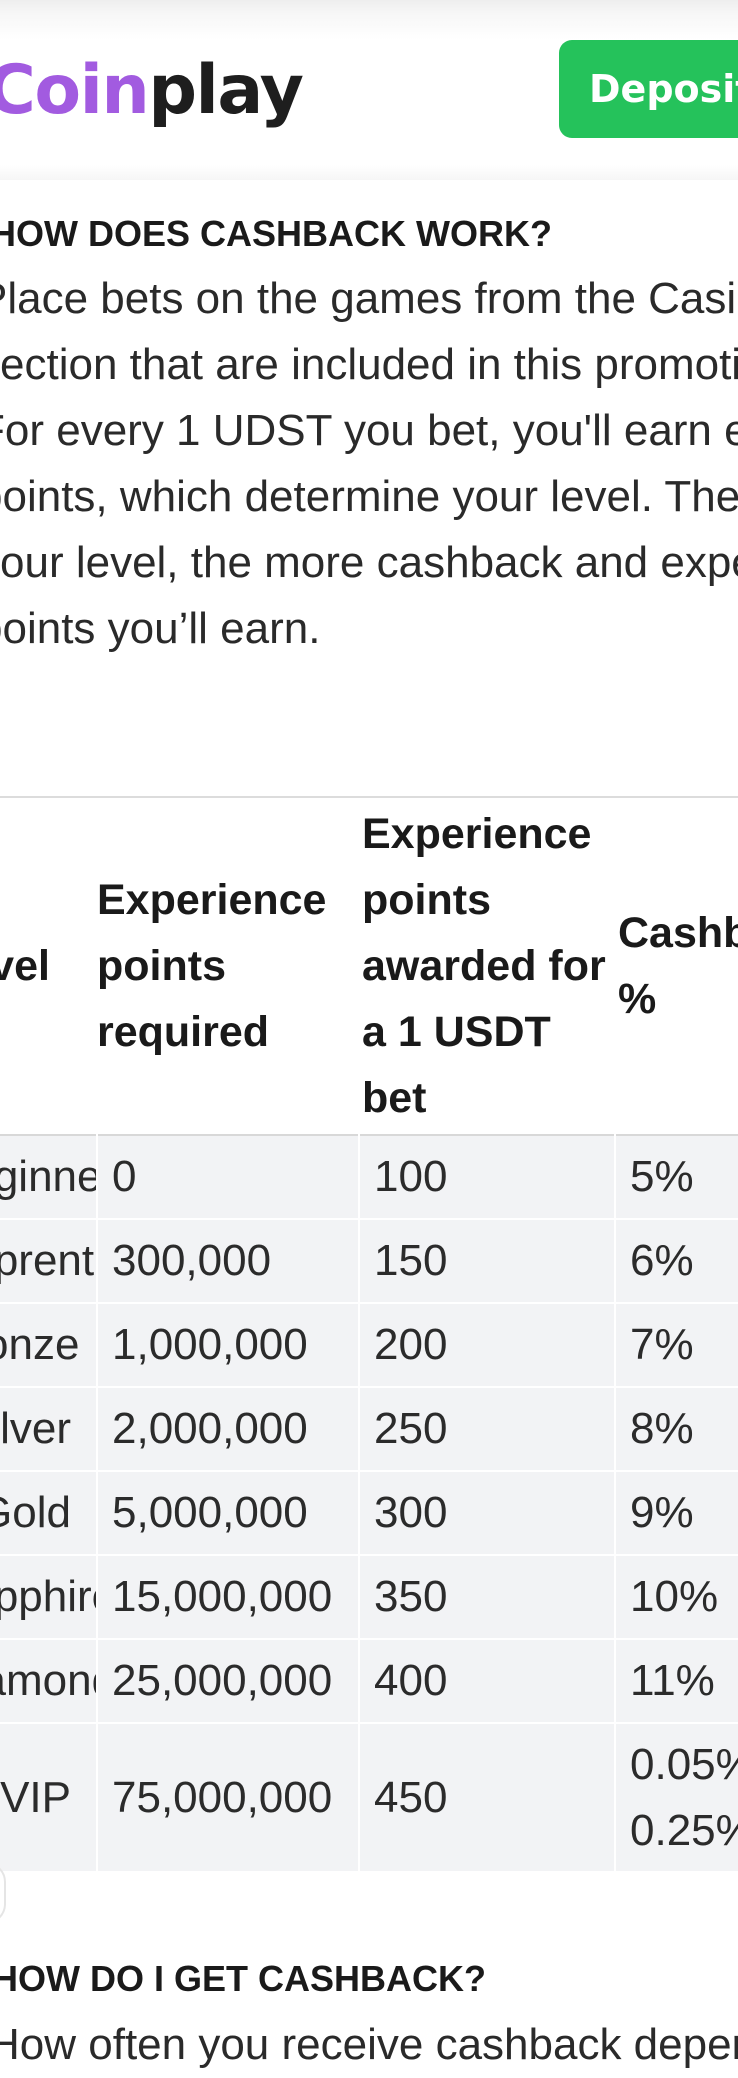 The image size is (738, 2078). I want to click on deposit-button: Deposit, so click(648, 89).